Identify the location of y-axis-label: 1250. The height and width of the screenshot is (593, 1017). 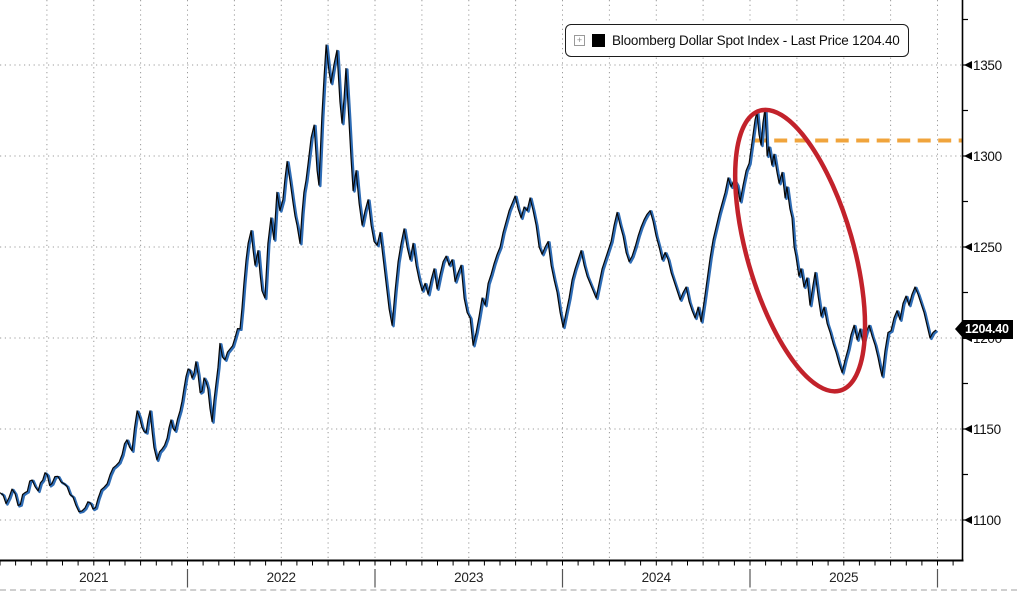
(983, 247).